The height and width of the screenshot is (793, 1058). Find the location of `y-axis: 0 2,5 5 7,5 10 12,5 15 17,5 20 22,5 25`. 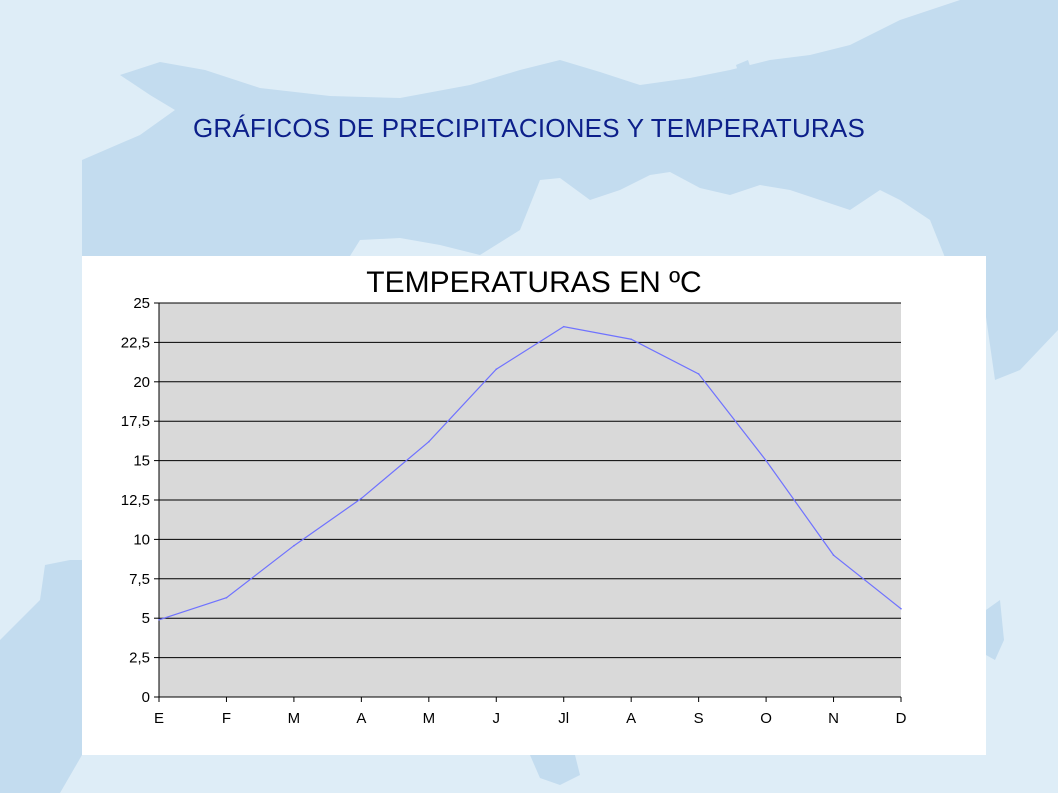

y-axis: 0 2,5 5 7,5 10 12,5 15 17,5 20 22,5 25 is located at coordinates (140, 500).